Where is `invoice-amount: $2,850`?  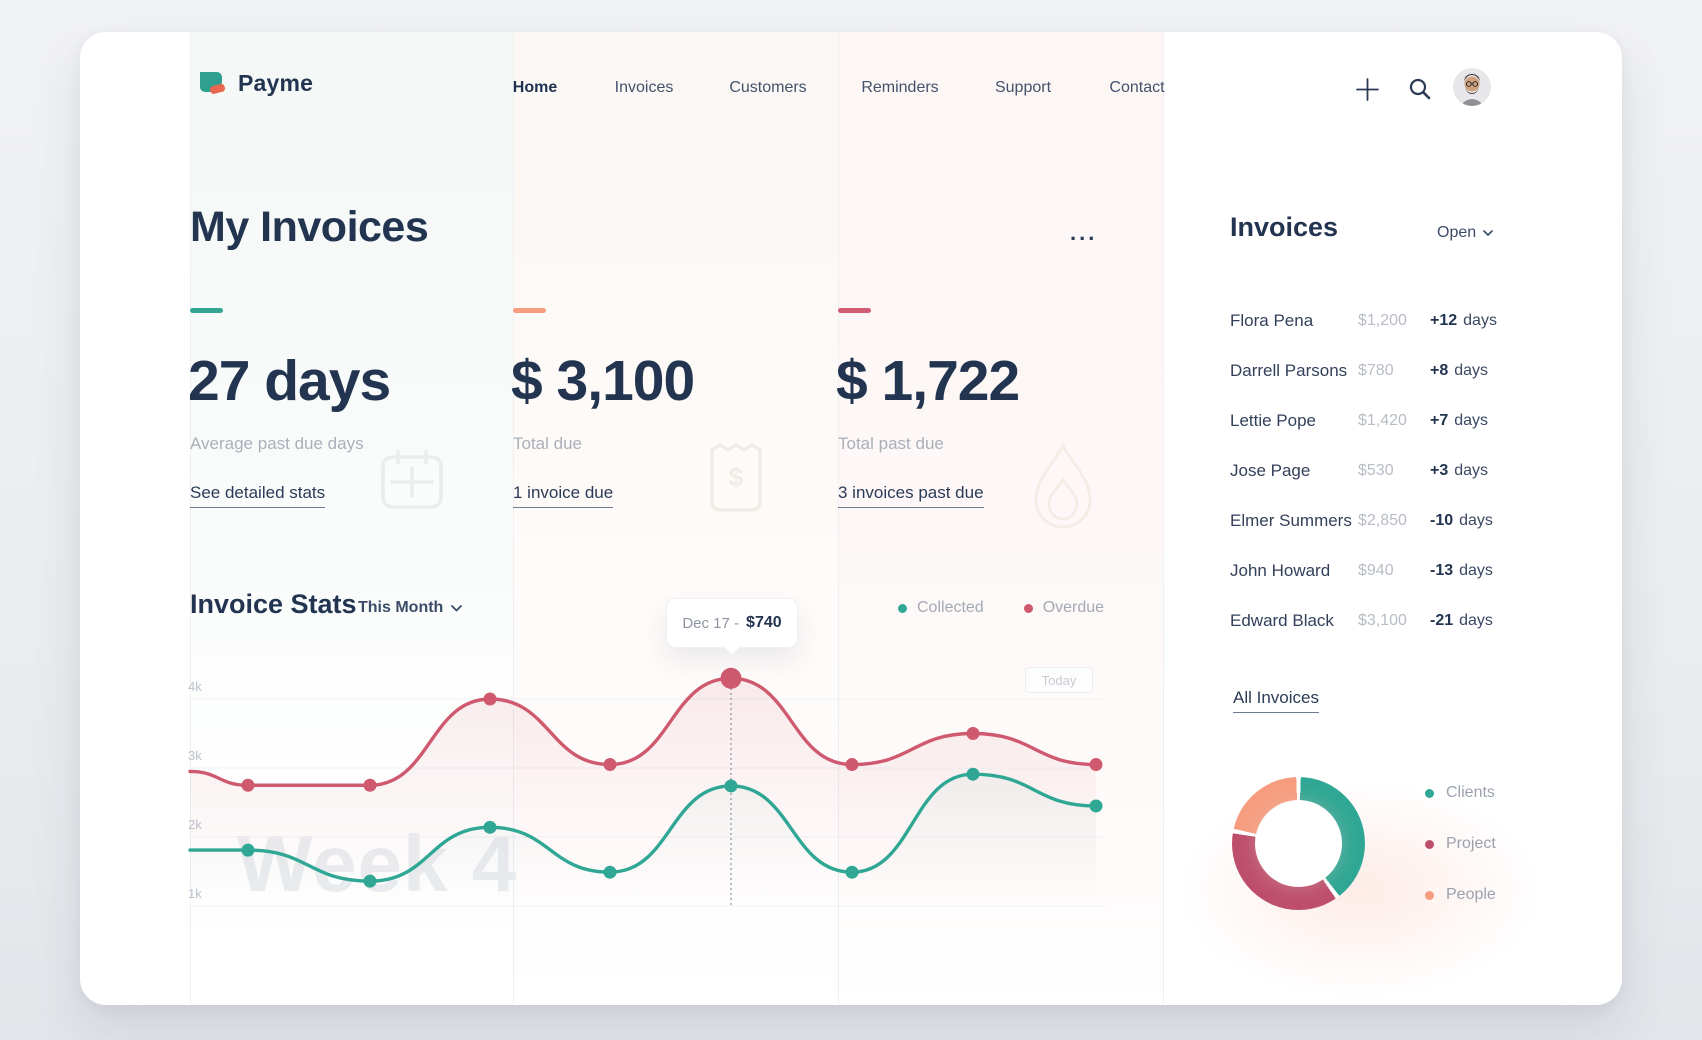 invoice-amount: $2,850 is located at coordinates (1382, 520).